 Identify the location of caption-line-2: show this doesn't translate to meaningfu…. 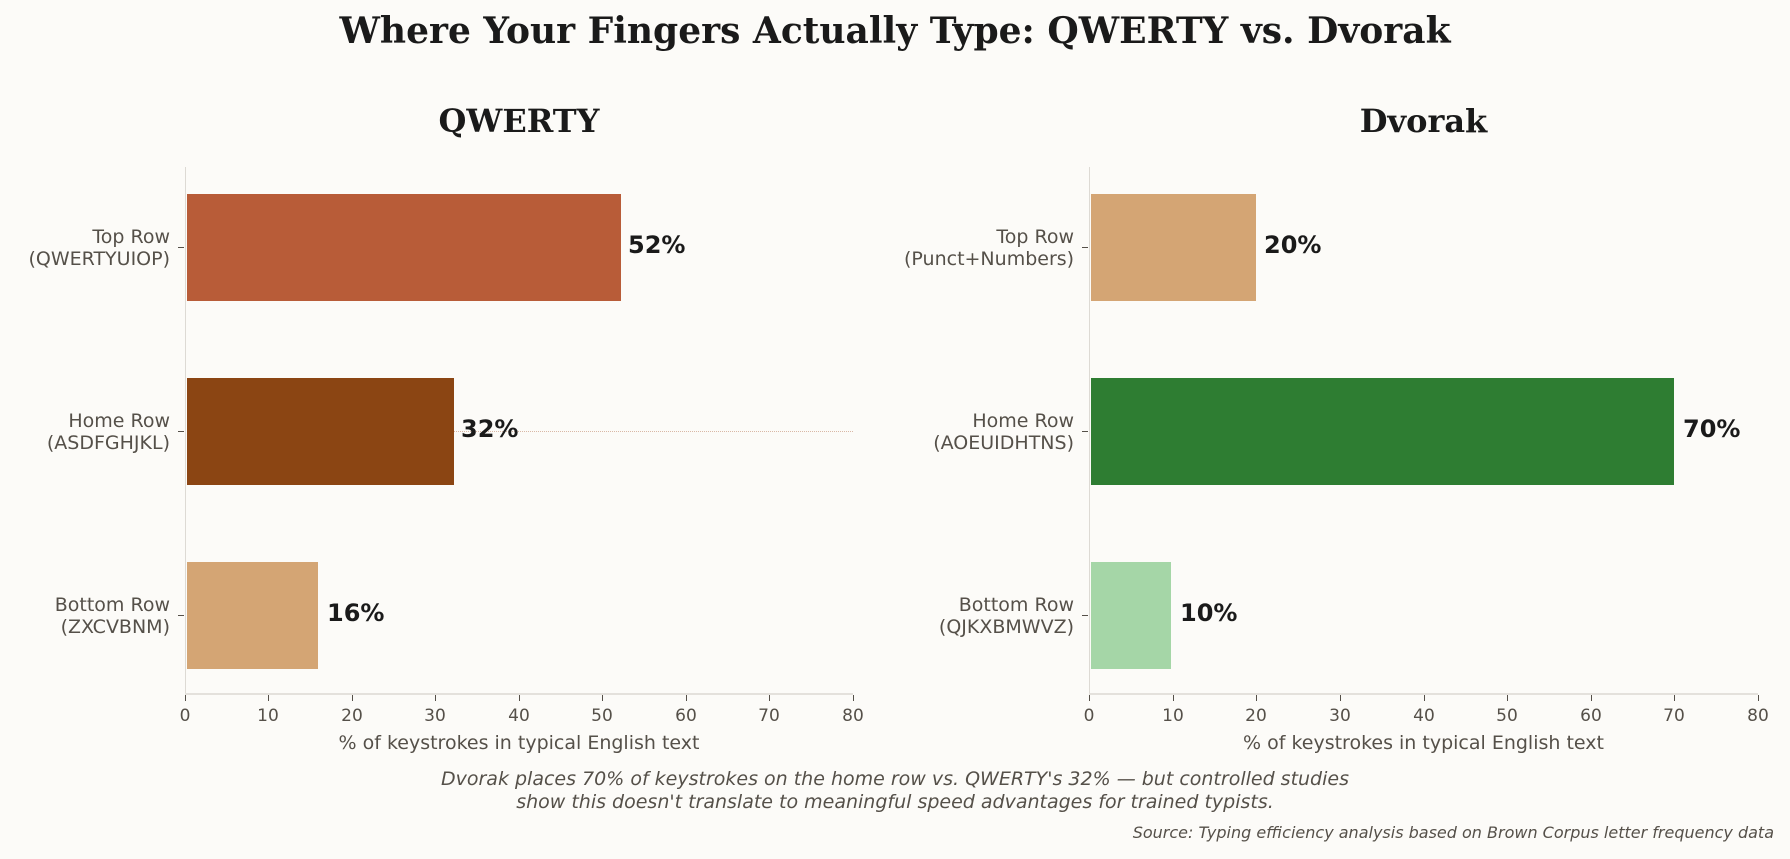
(895, 802).